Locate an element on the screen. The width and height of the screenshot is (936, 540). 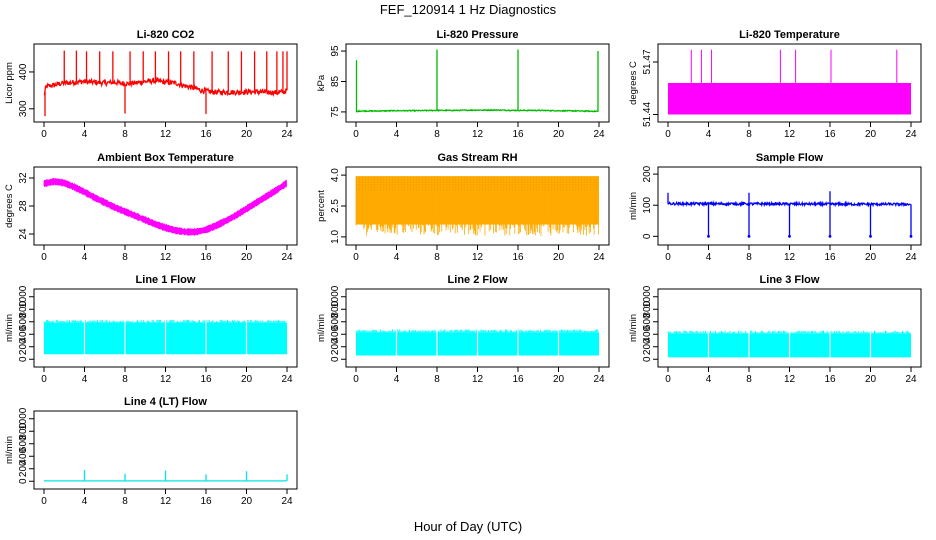
panel-pressure: Li-820 Pressure 0 4 8 12 16 20 24 75 85 95 kPa is located at coordinates (463, 84).